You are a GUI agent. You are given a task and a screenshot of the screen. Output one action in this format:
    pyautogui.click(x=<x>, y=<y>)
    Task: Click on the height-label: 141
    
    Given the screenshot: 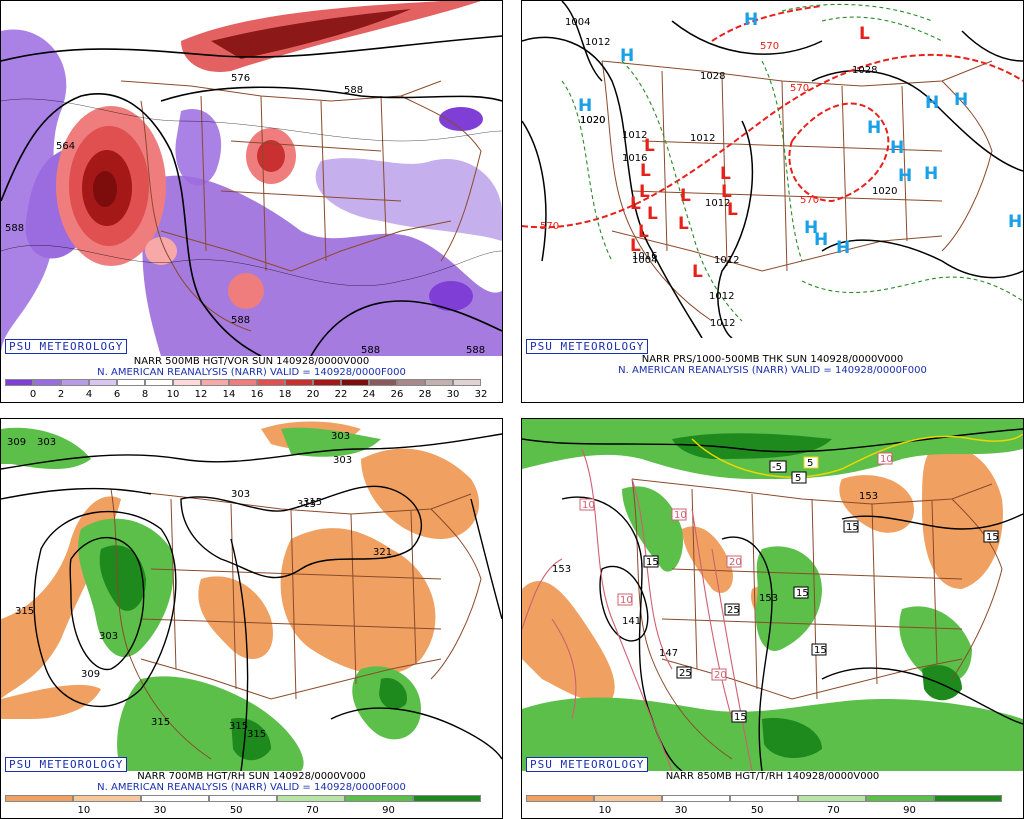 What is the action you would take?
    pyautogui.click(x=631, y=621)
    